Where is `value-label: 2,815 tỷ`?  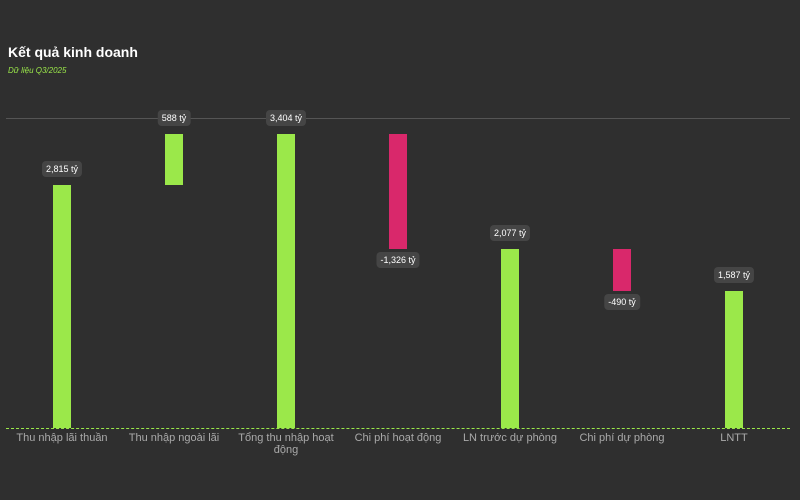
value-label: 2,815 tỷ is located at coordinates (62, 168).